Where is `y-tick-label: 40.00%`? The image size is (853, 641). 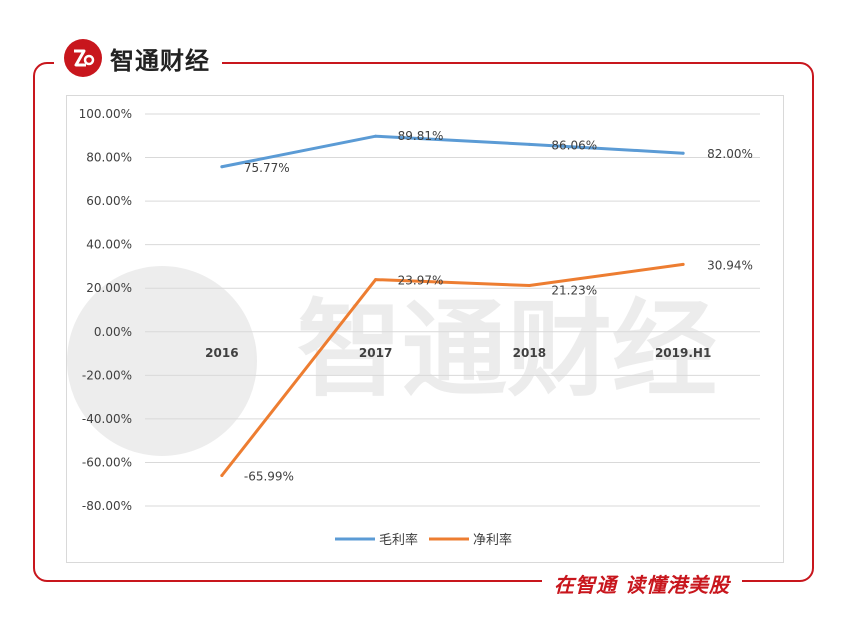 y-tick-label: 40.00% is located at coordinates (109, 245).